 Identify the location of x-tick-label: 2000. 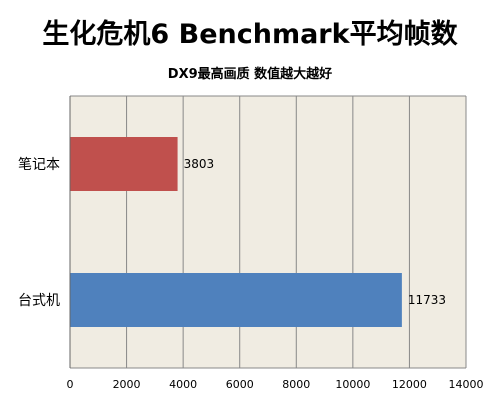
(127, 384).